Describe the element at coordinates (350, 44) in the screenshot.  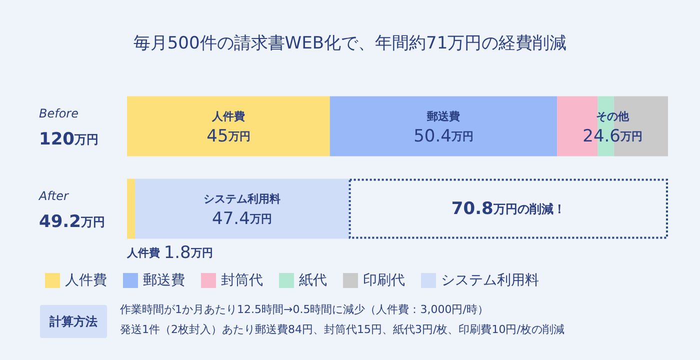
I see `chart-title: 毎月500件の請求書WEB化で、年間約71万円の経費削減` at that location.